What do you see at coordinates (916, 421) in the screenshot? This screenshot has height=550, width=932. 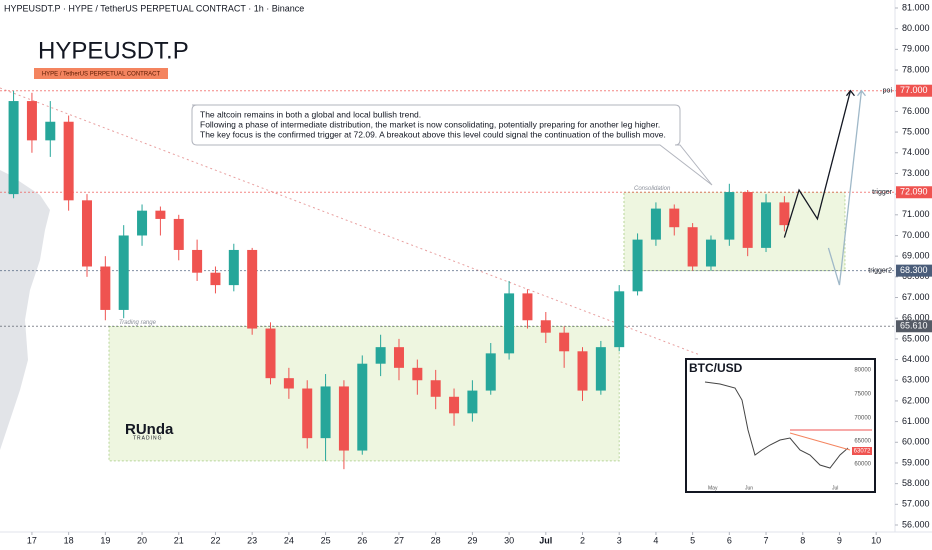 I see `y-tick-label: 61.000` at bounding box center [916, 421].